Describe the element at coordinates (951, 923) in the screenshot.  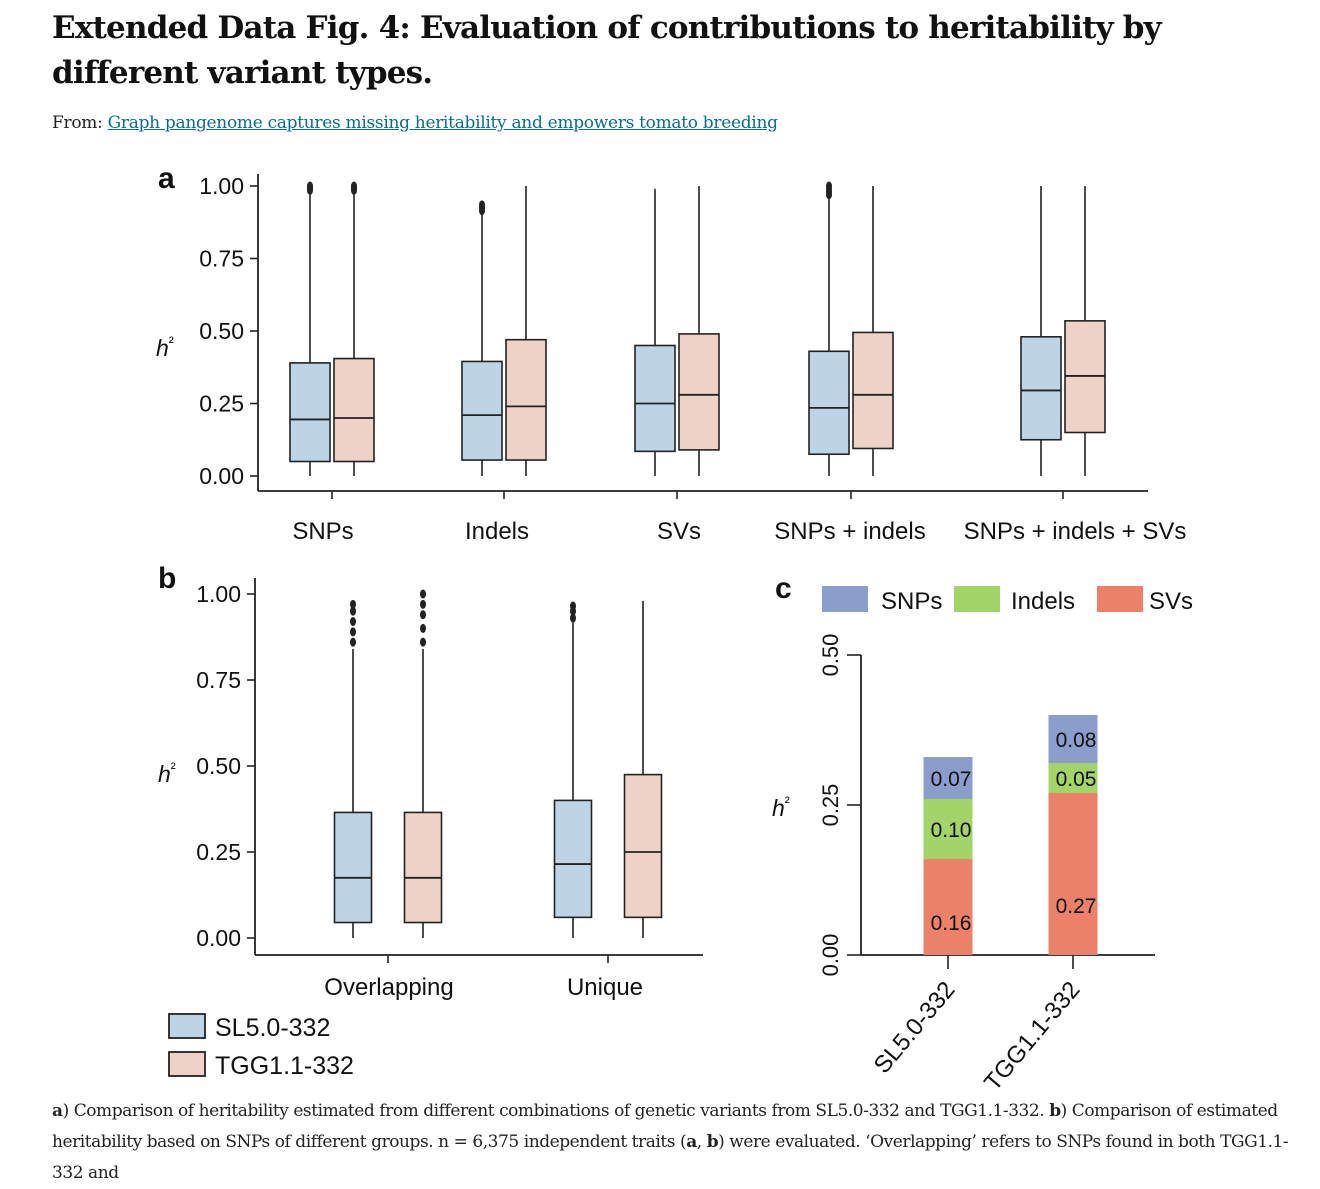
I see `data-label: 0.16` at that location.